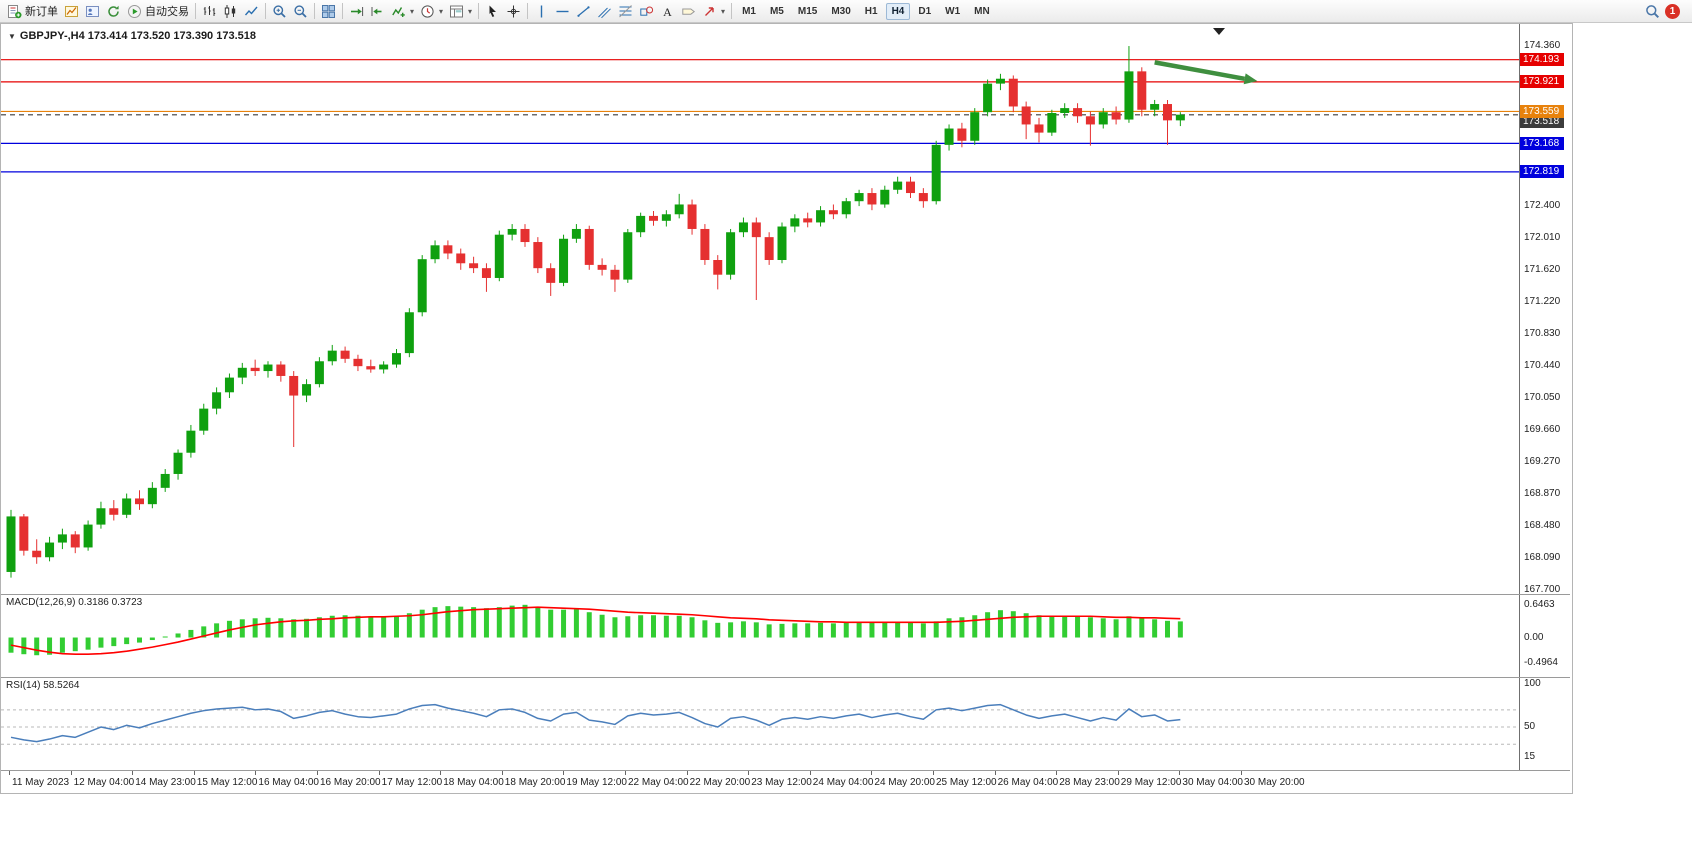 The width and height of the screenshot is (1692, 864). I want to click on channel-button, so click(604, 11).